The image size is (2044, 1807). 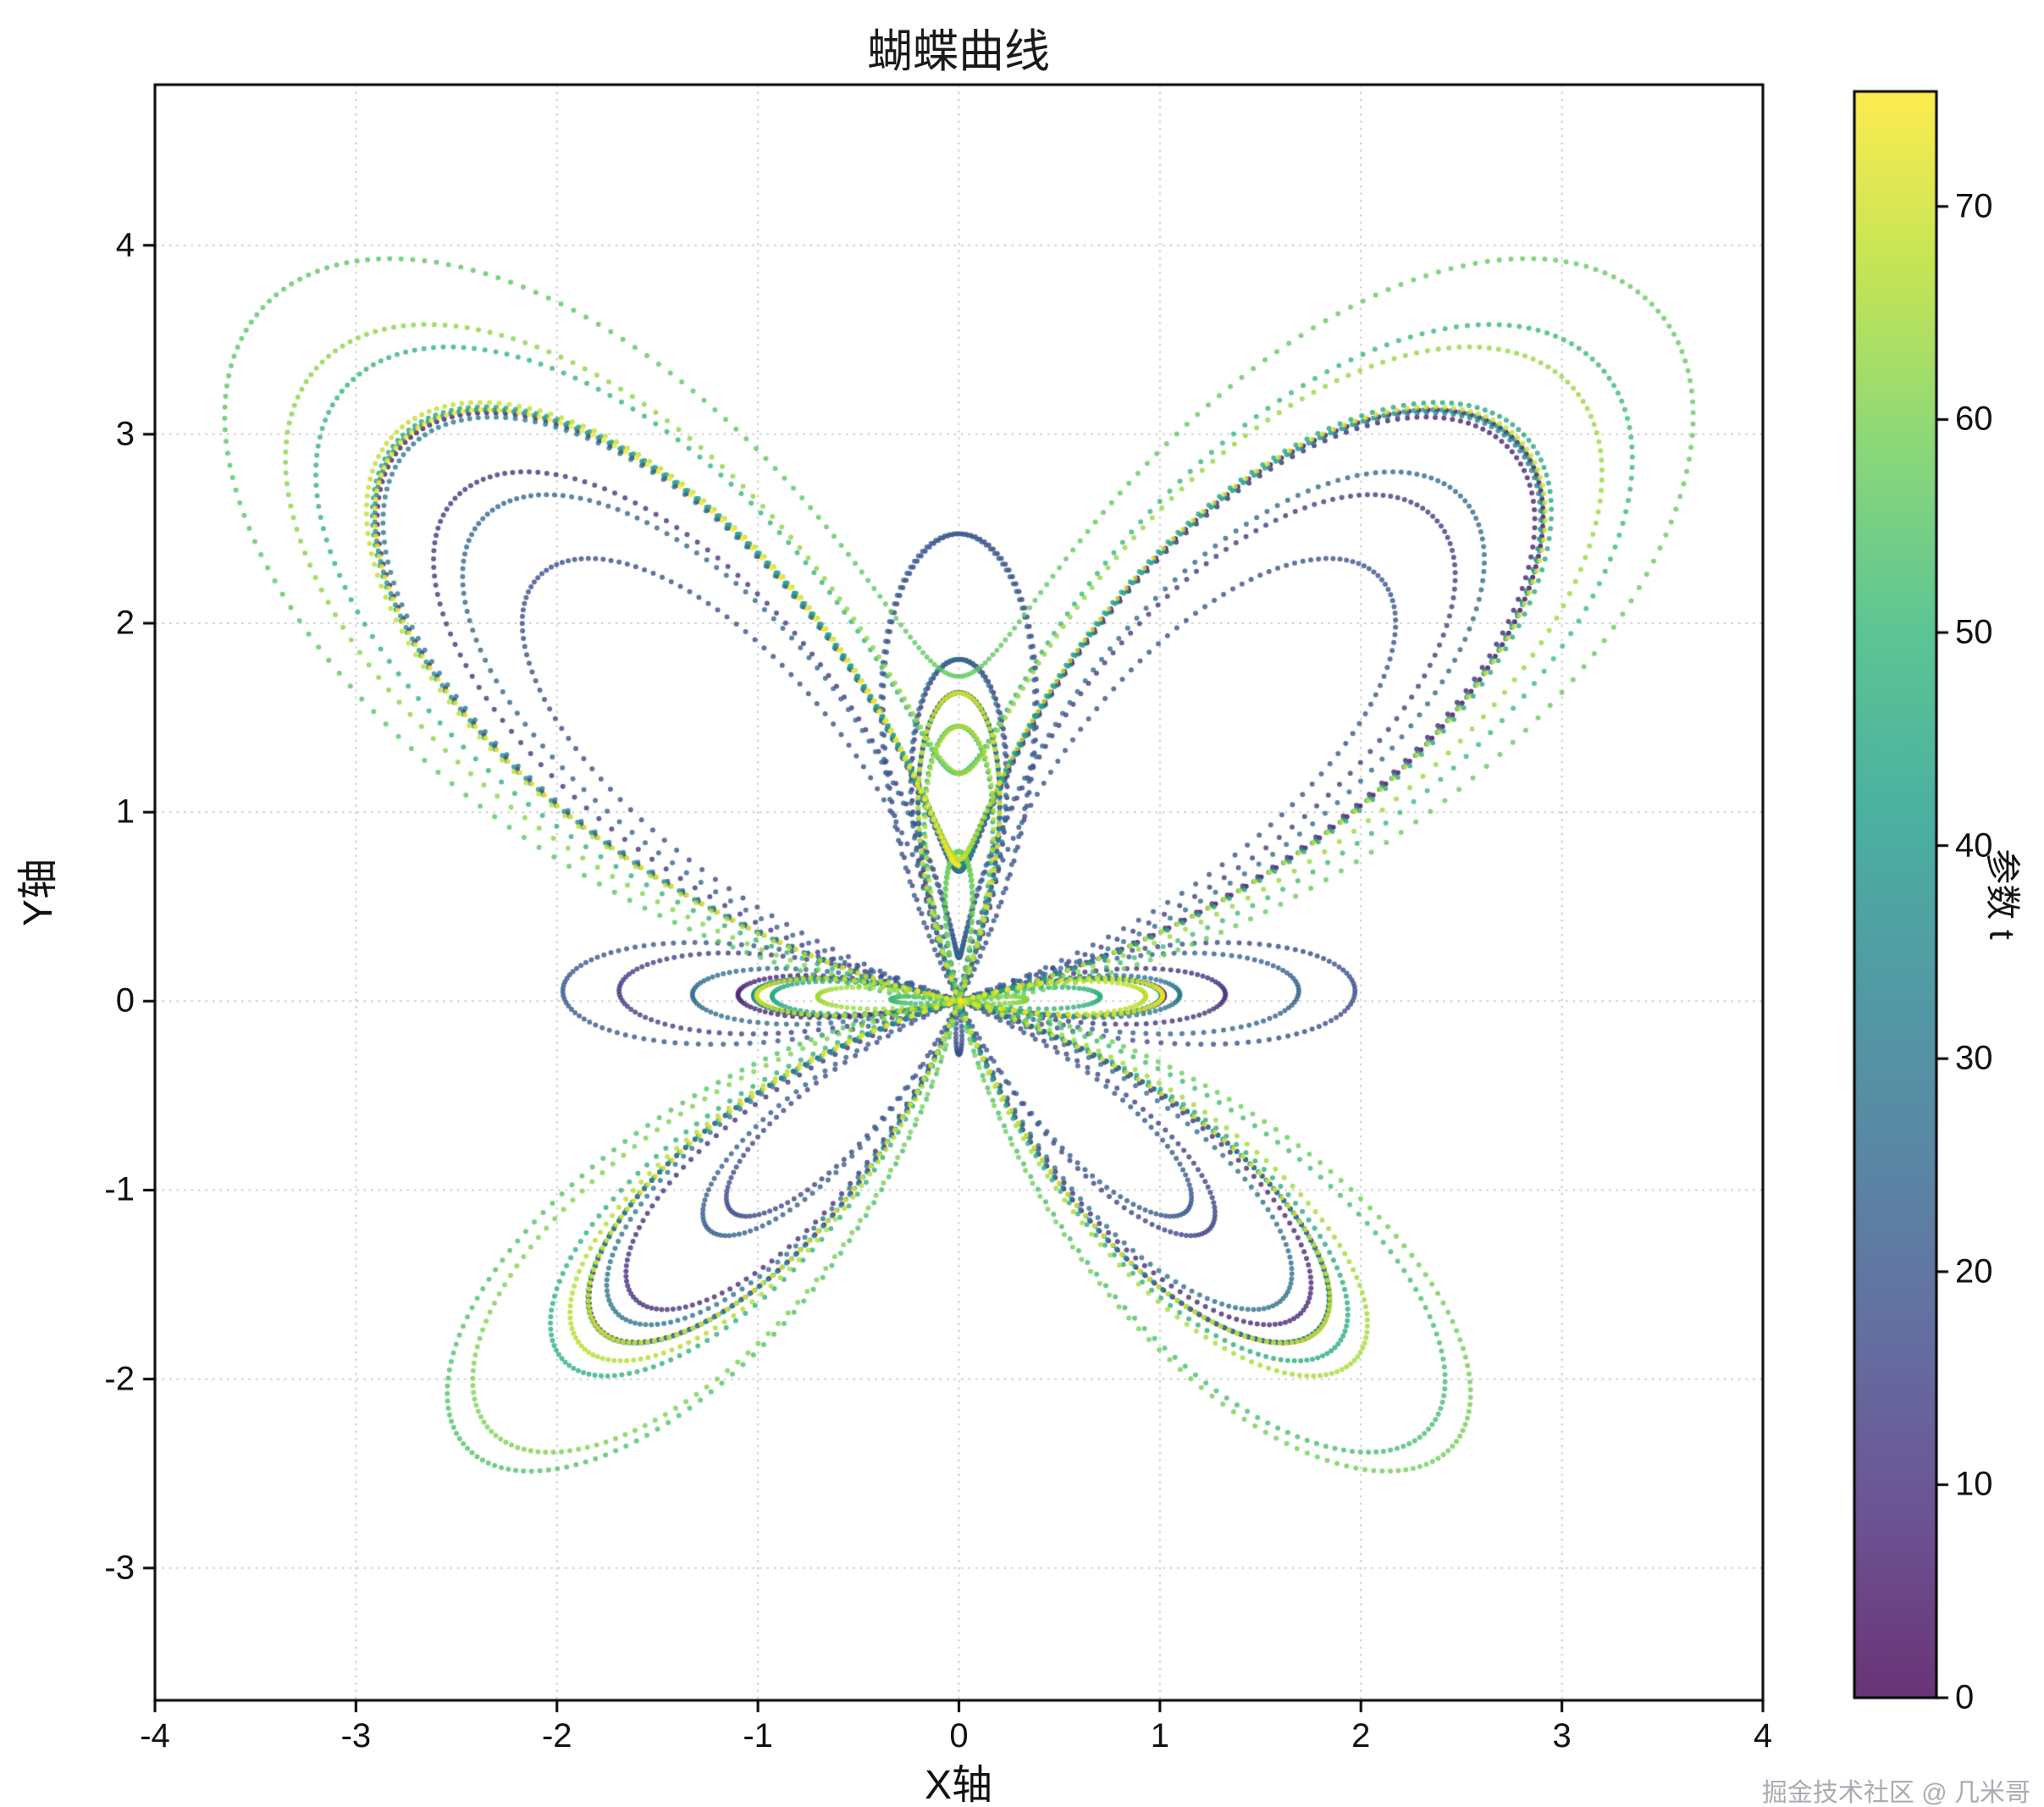 I want to click on y-tick-label: 2, so click(x=125, y=623).